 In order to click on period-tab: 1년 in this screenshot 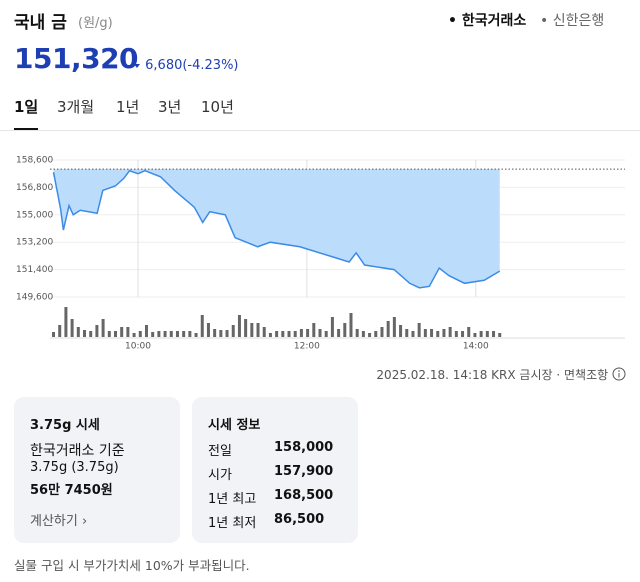, I will do `click(128, 107)`.